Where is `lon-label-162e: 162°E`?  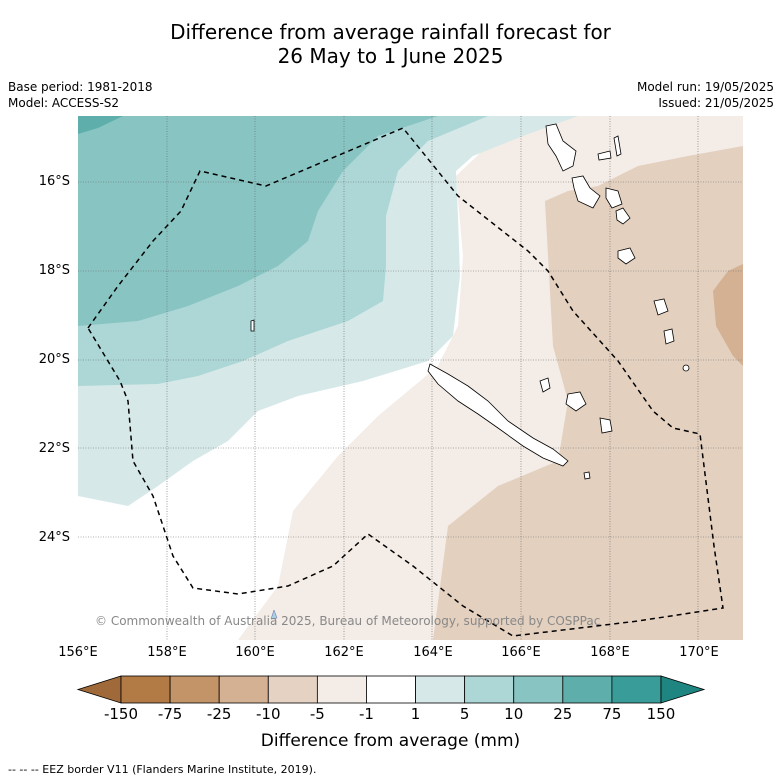 lon-label-162e: 162°E is located at coordinates (344, 652).